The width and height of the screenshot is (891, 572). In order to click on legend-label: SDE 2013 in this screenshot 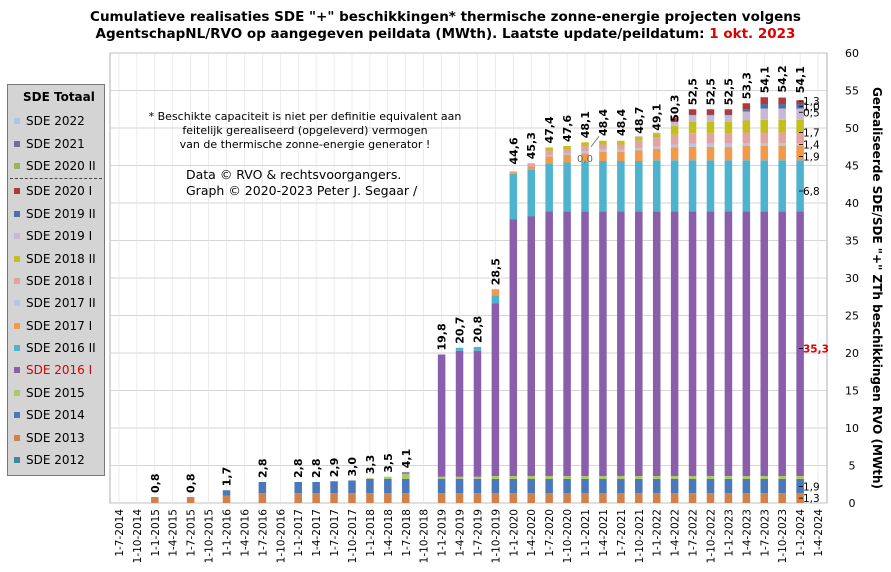, I will do `click(55, 437)`.